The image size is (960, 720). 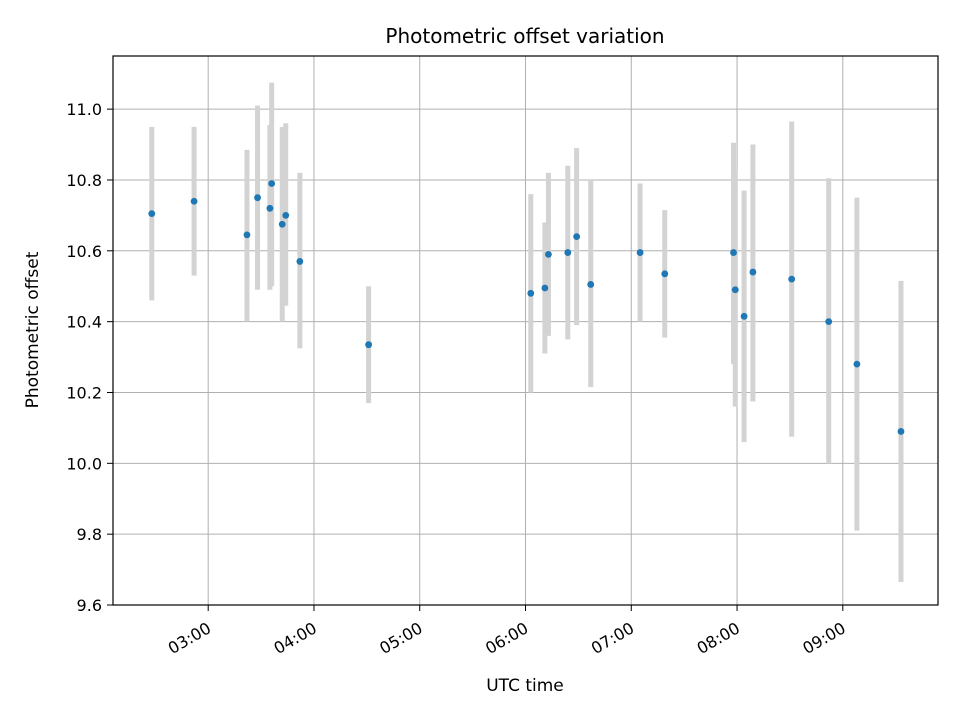 What do you see at coordinates (823, 638) in the screenshot?
I see `x-tick-label: 09:00` at bounding box center [823, 638].